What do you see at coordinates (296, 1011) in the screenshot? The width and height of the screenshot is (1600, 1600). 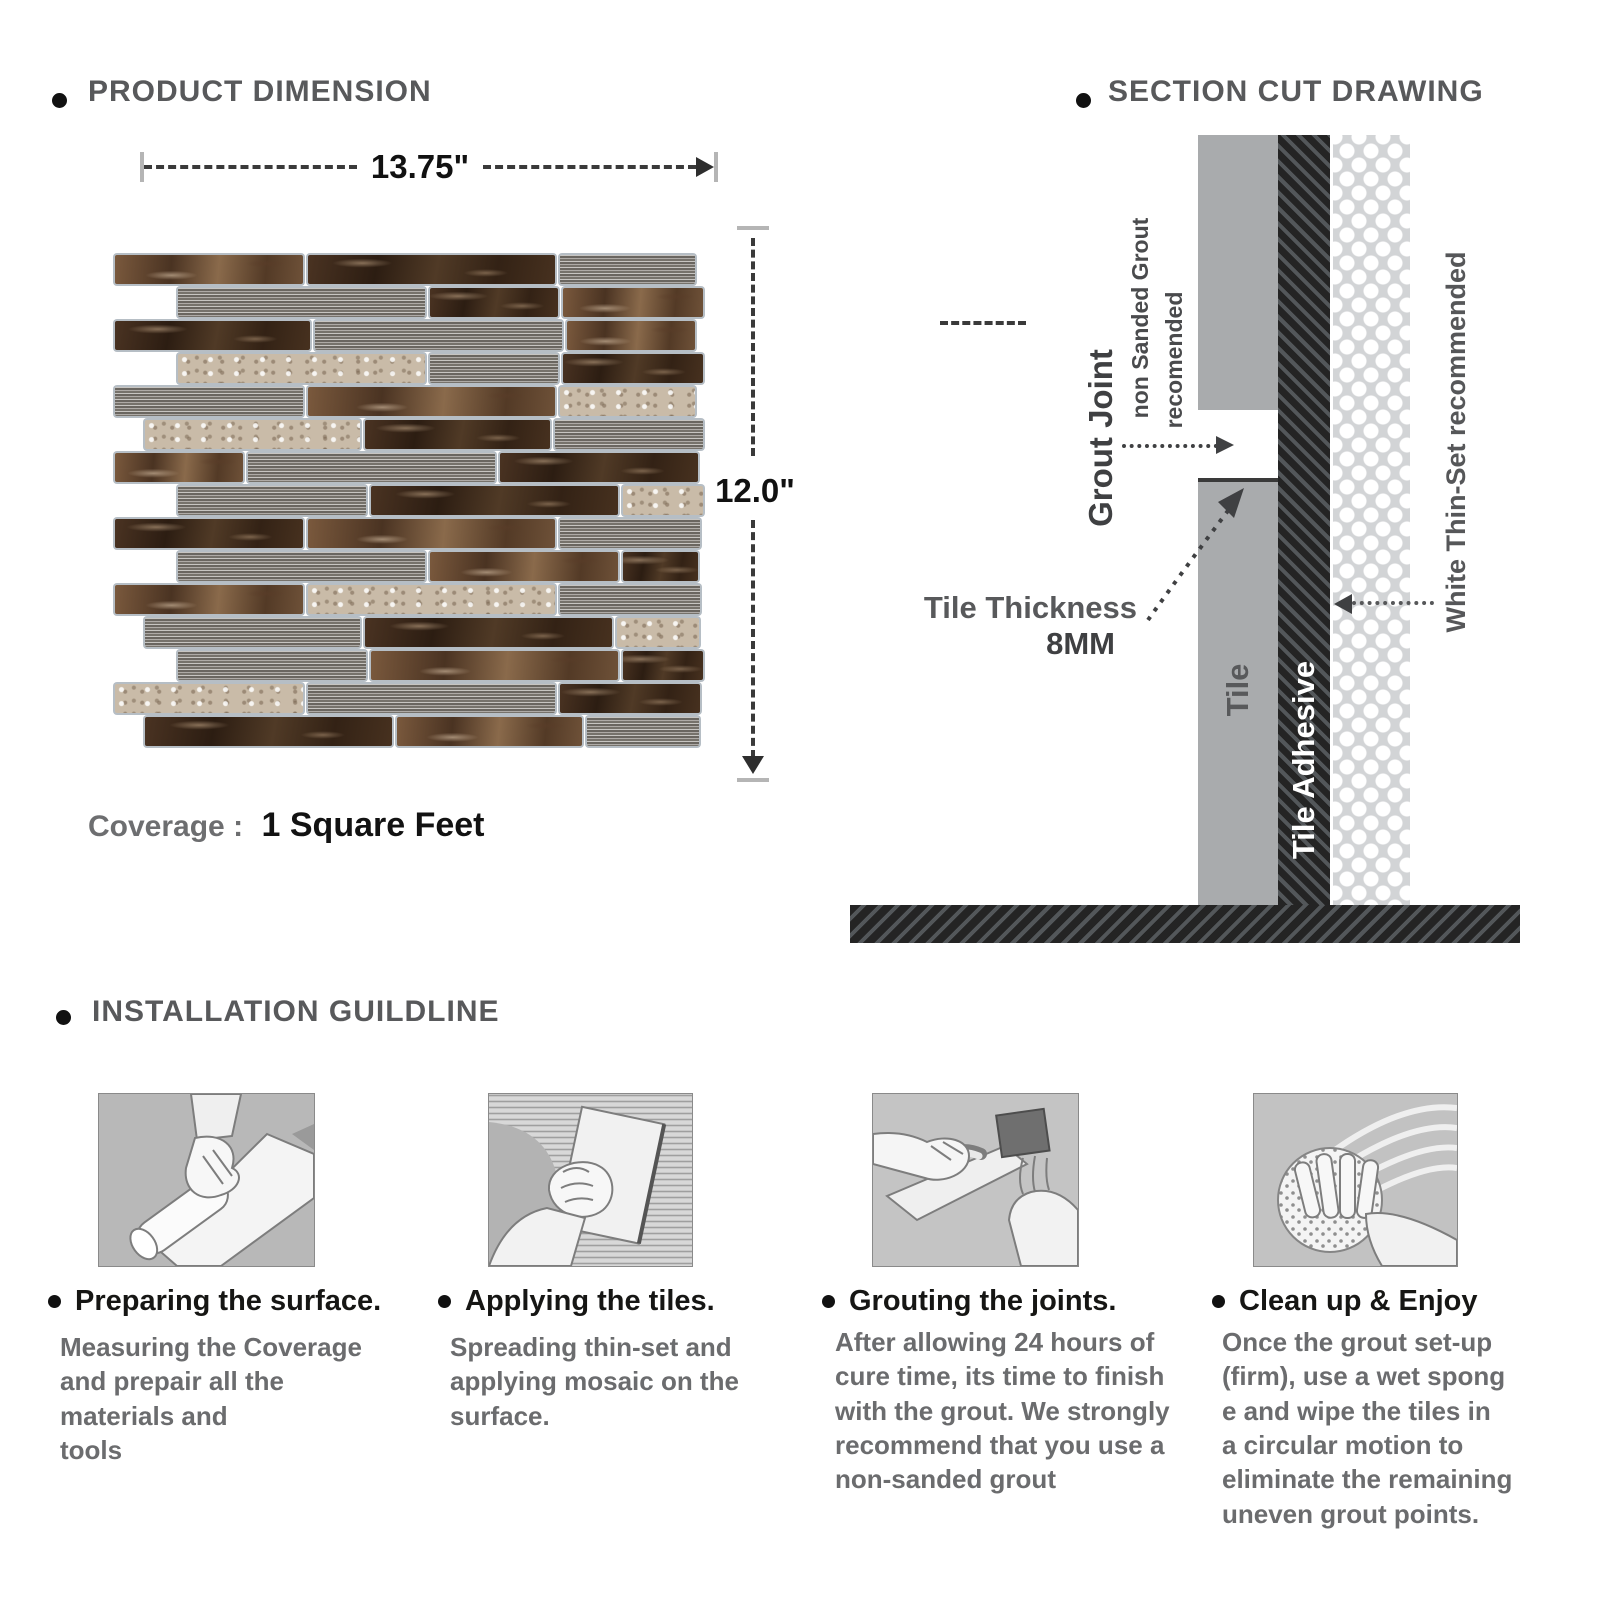 I see `installation-heading: INSTALLATION GUILDLINE` at bounding box center [296, 1011].